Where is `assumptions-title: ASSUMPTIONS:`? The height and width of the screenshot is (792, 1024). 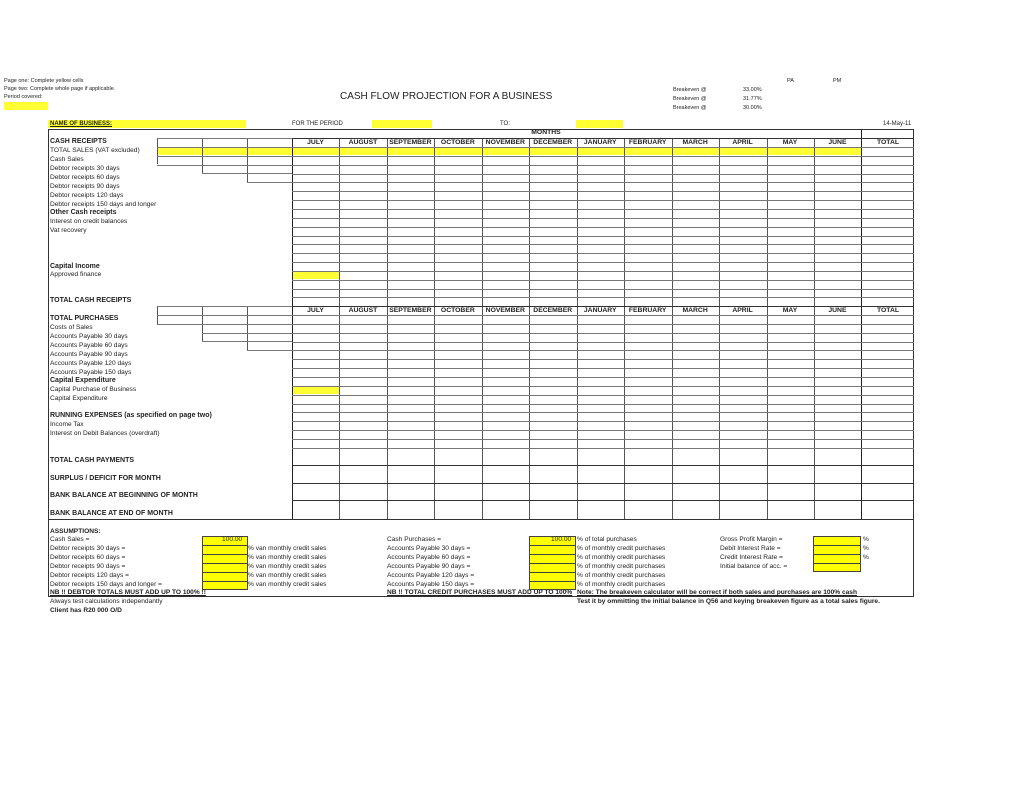
assumptions-title: ASSUMPTIONS: is located at coordinates (75, 531).